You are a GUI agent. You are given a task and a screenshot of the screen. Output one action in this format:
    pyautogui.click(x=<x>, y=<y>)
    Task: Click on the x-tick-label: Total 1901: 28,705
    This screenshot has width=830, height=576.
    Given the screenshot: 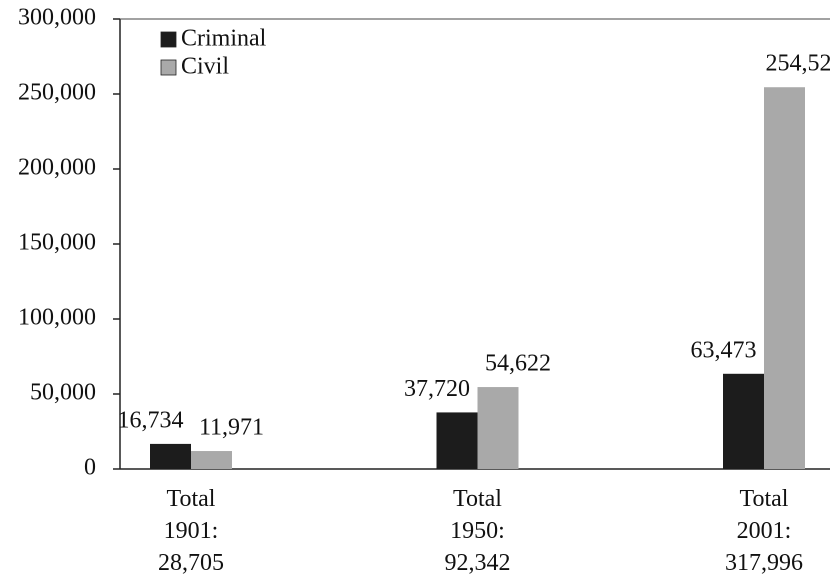 What is the action you would take?
    pyautogui.click(x=191, y=531)
    